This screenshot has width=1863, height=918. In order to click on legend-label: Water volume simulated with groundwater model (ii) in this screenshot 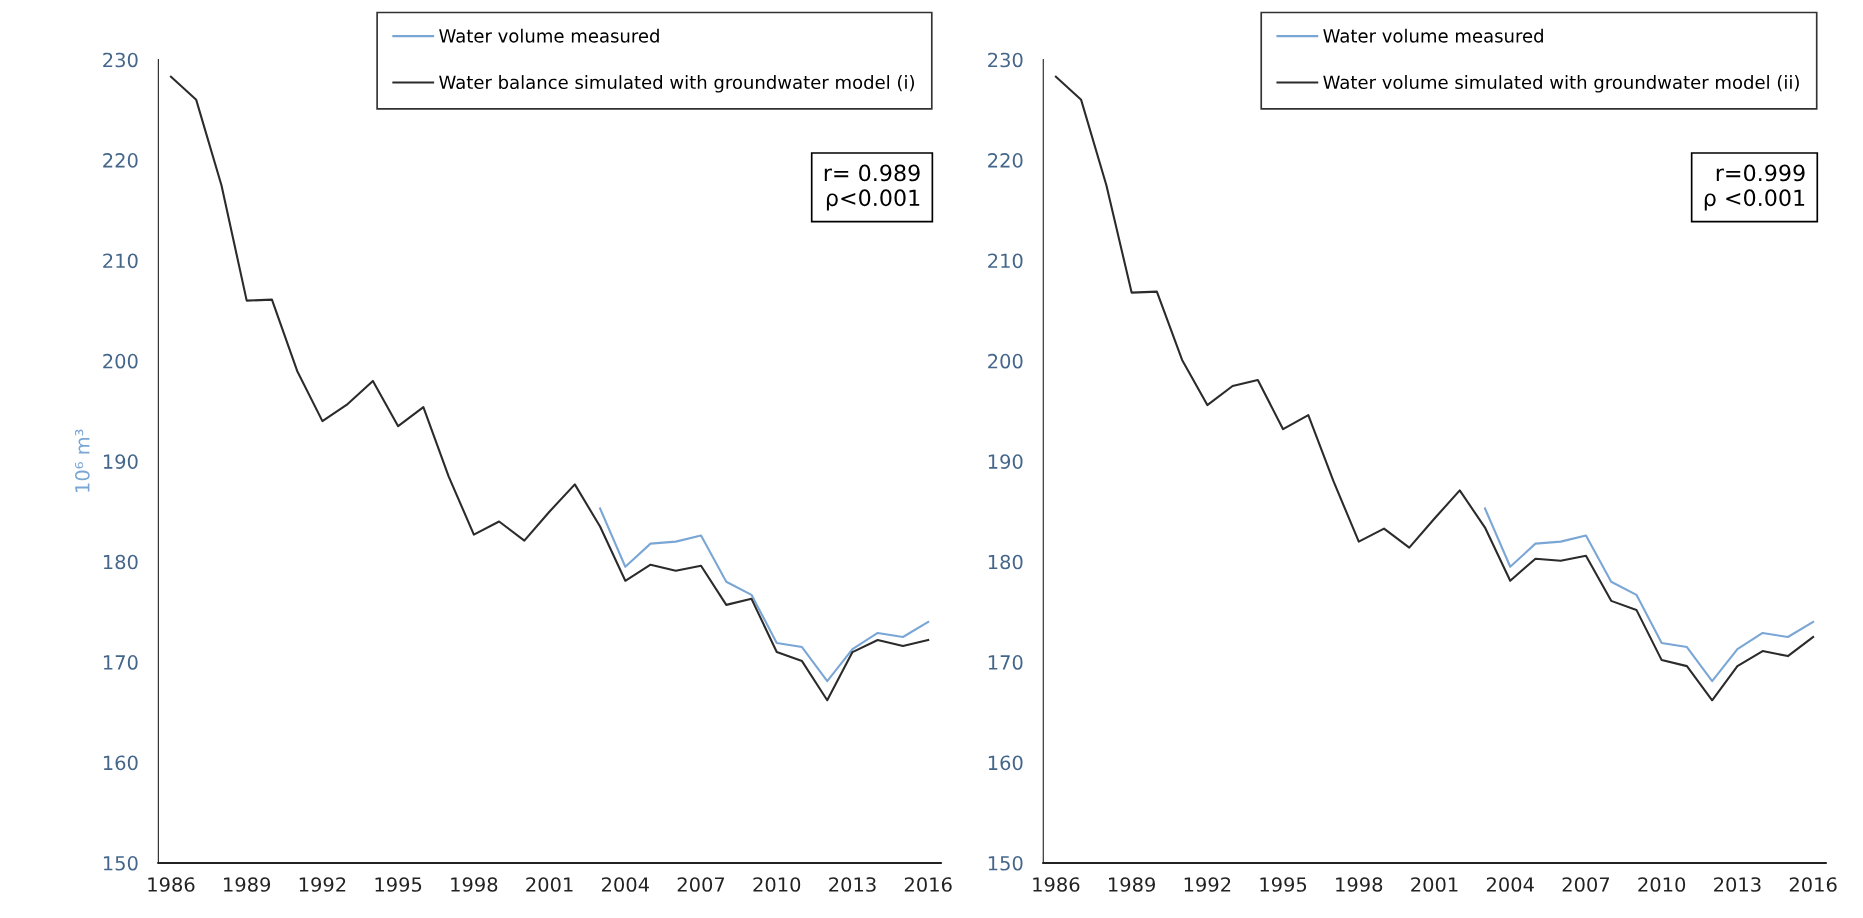, I will do `click(1561, 84)`.